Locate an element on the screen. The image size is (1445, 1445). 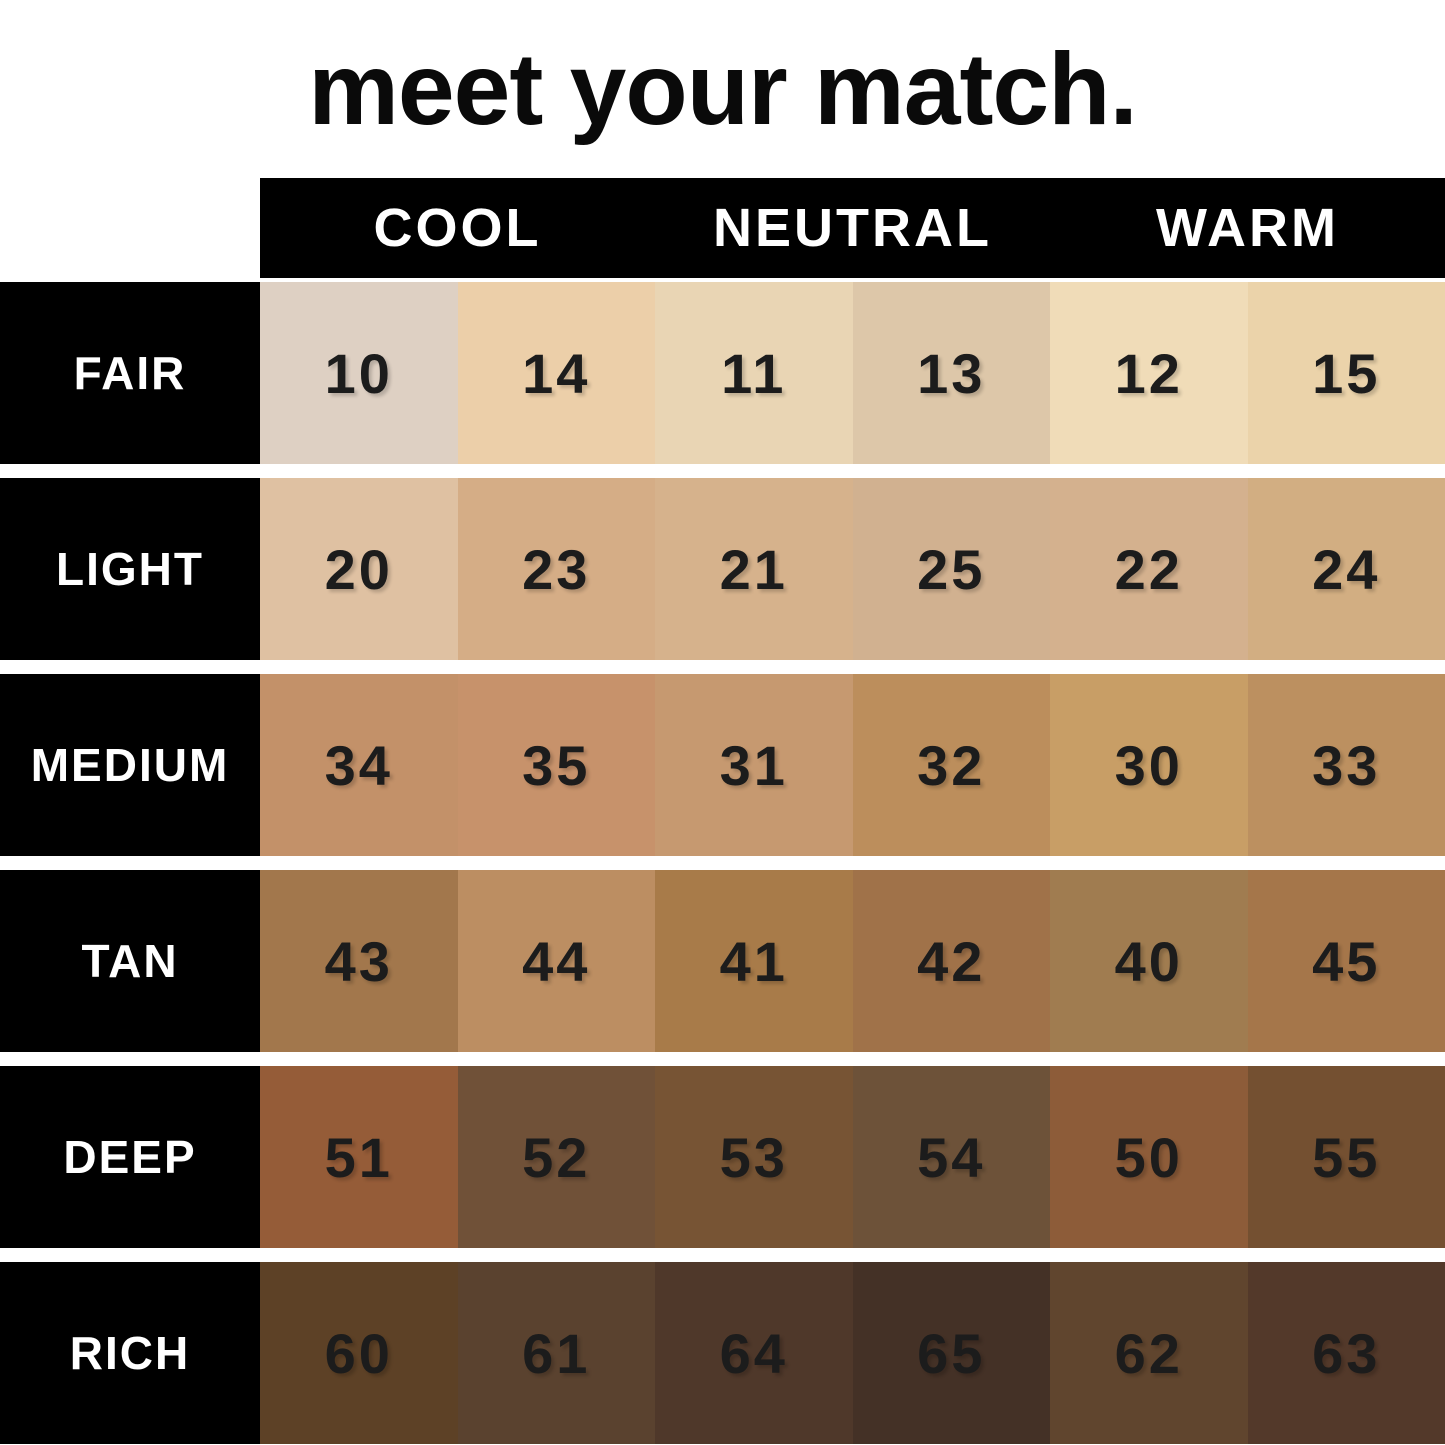
shade-number: 55 is located at coordinates (1346, 1157).